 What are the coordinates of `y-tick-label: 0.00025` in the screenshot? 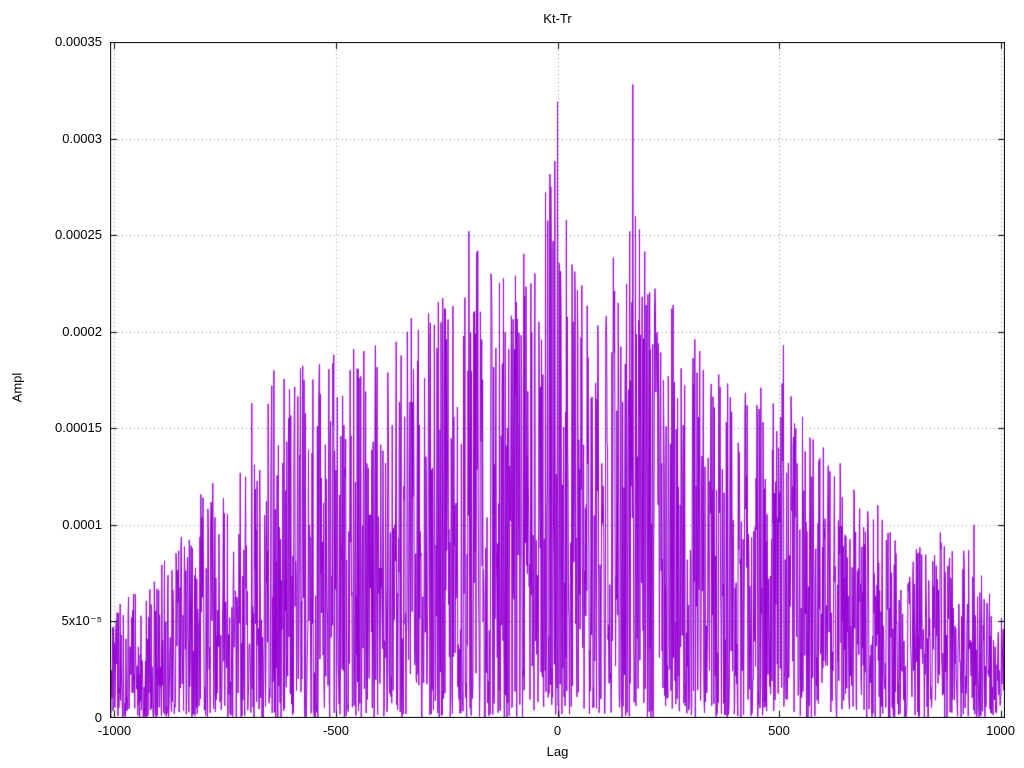 It's located at (78, 235).